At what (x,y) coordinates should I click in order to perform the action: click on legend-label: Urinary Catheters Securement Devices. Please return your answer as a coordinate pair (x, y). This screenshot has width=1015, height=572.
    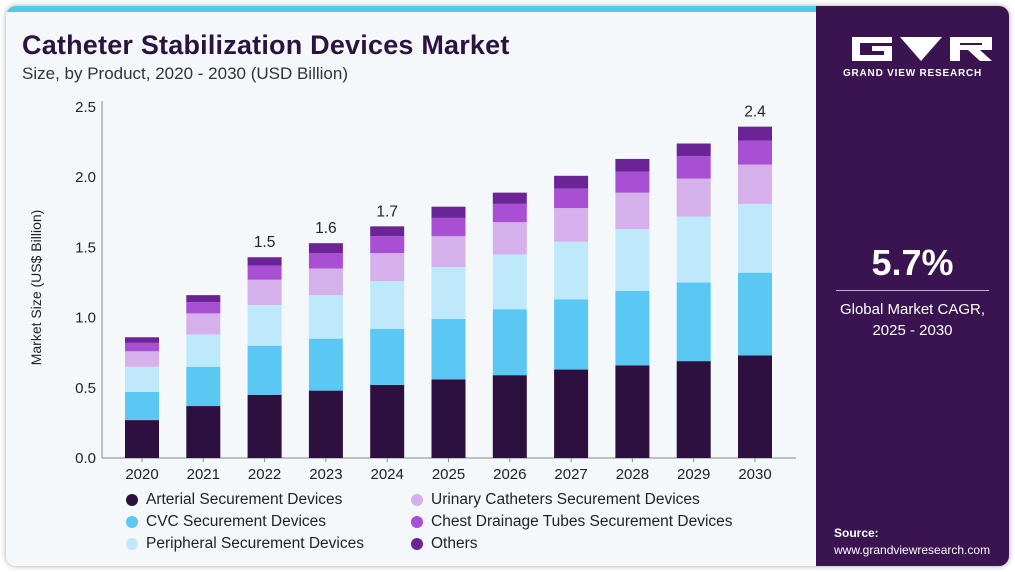
    Looking at the image, I should click on (565, 499).